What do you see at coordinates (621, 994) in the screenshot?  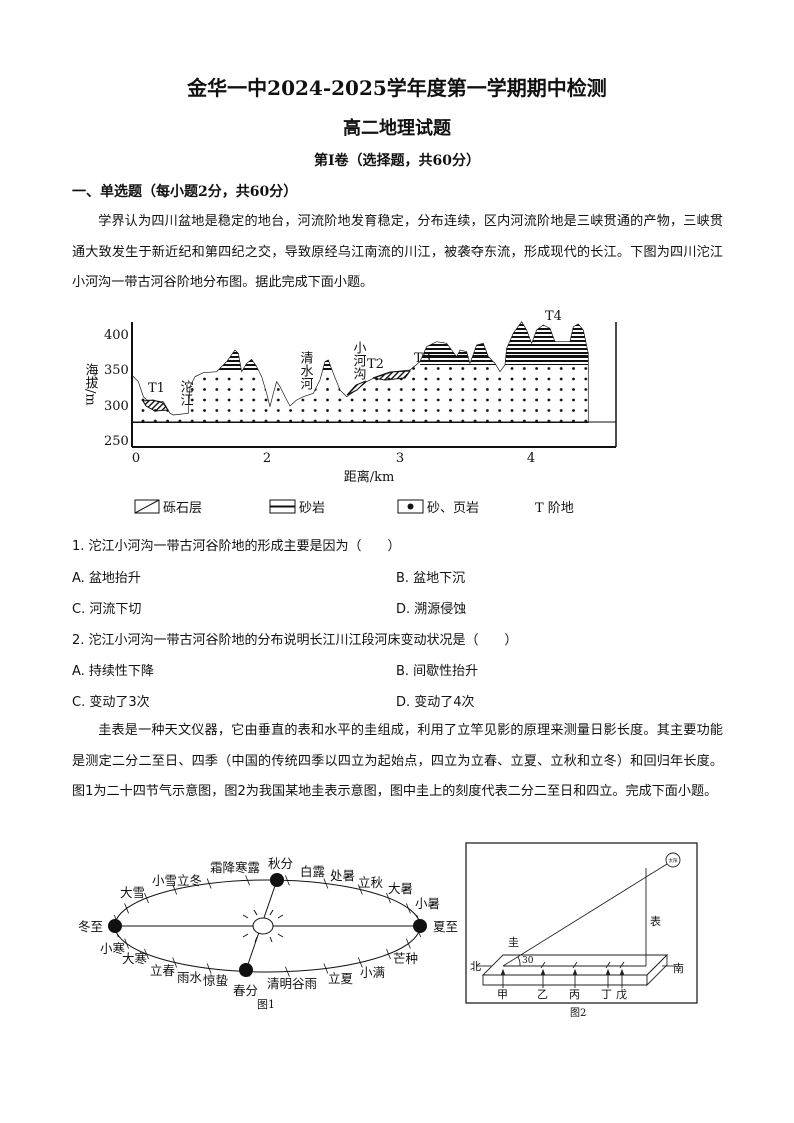 I see `mark-wu: 戊` at bounding box center [621, 994].